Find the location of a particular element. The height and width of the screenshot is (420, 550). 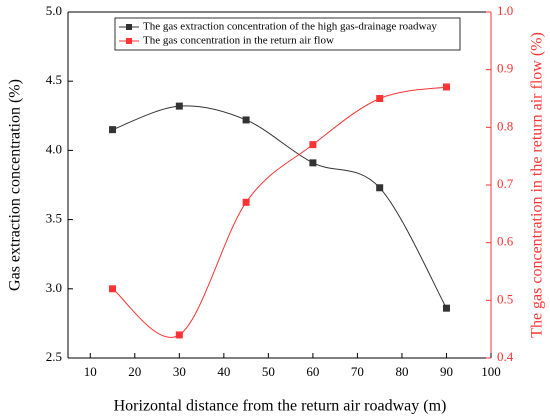

x-tick-label: 40 is located at coordinates (223, 371).